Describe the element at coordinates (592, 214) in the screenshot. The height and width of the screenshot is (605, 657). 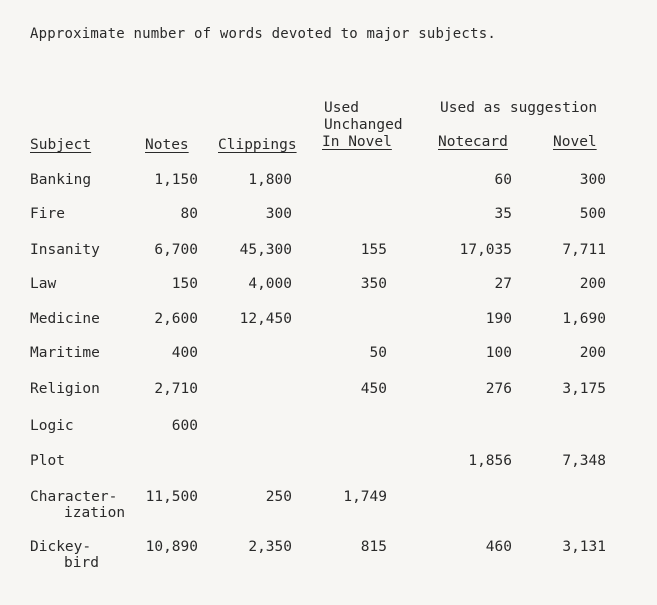
I see `cell-novel: 500` at that location.